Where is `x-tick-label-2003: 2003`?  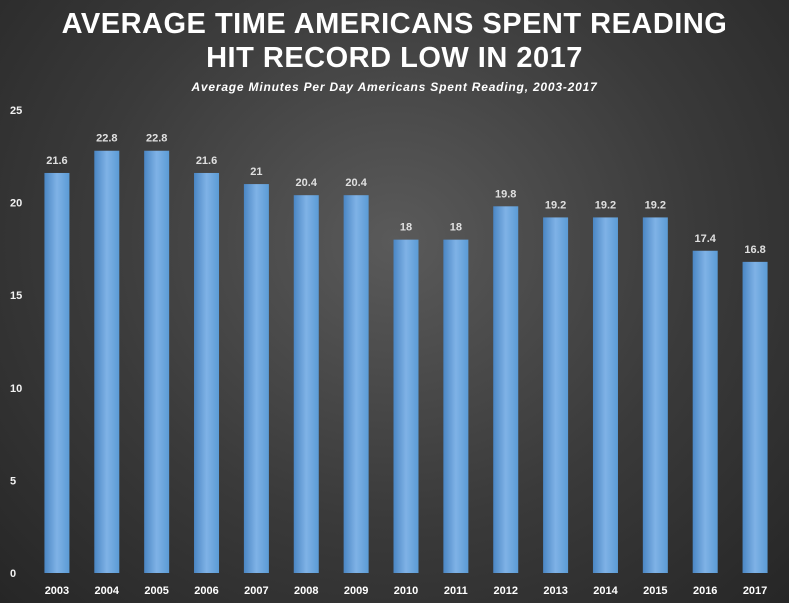 x-tick-label-2003: 2003 is located at coordinates (57, 591).